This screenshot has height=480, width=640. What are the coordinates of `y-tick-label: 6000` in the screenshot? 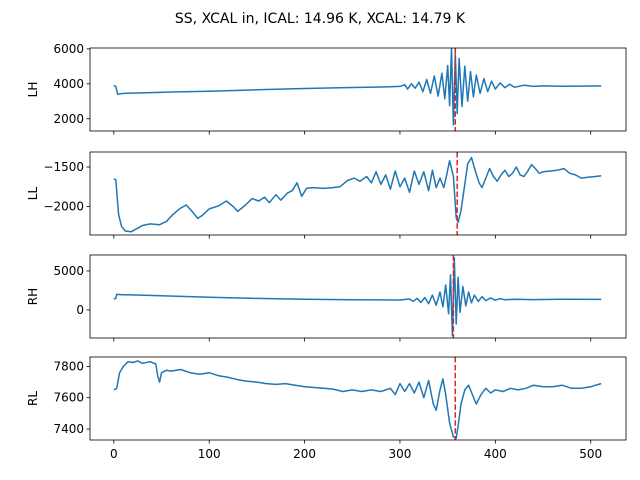 It's located at (68, 49).